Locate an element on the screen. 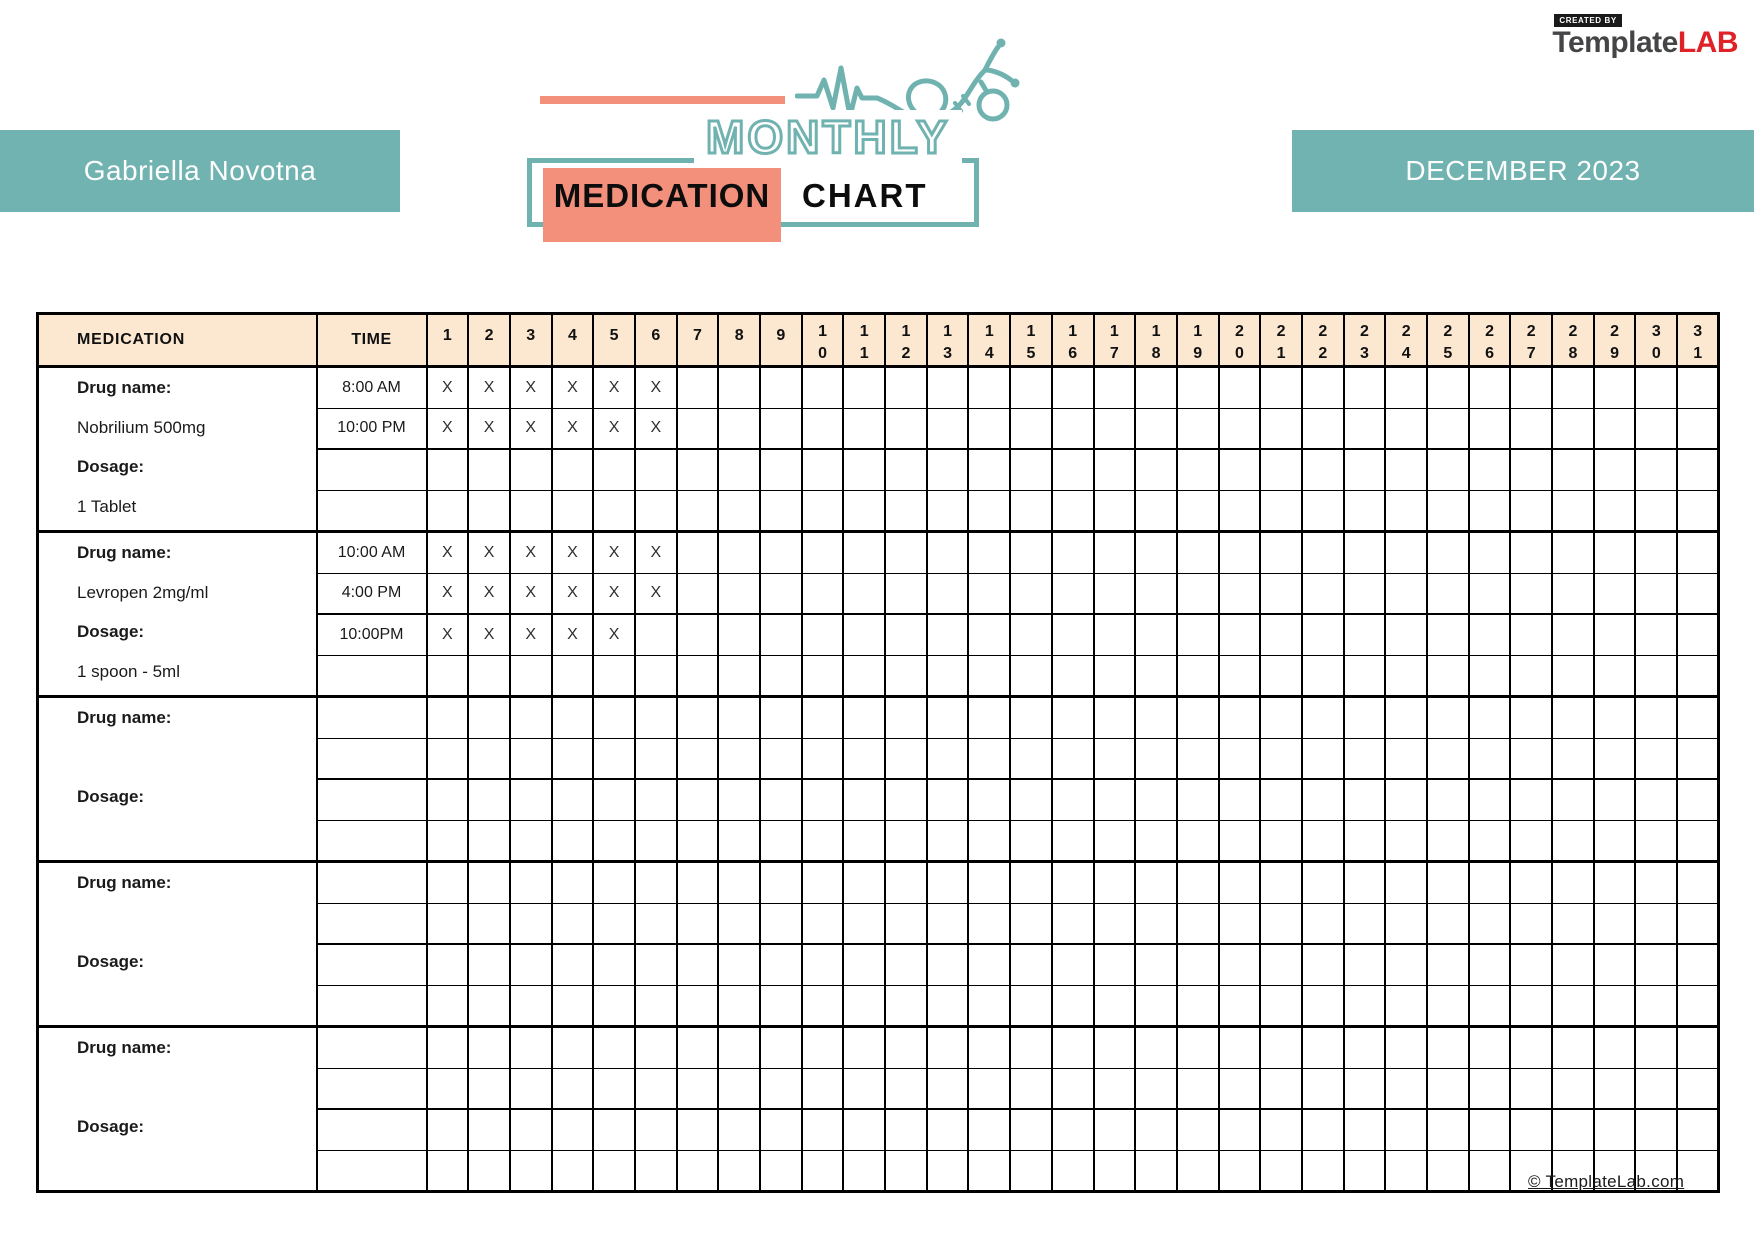 Image resolution: width=1754 pixels, height=1240 pixels. day-column-header-1: 1 is located at coordinates (447, 340).